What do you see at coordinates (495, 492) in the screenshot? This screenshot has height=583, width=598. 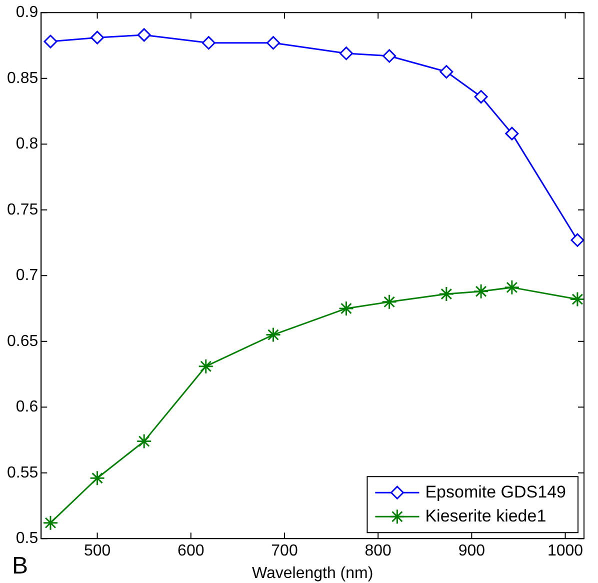 I see `legend-label: Epsomite GDS149` at bounding box center [495, 492].